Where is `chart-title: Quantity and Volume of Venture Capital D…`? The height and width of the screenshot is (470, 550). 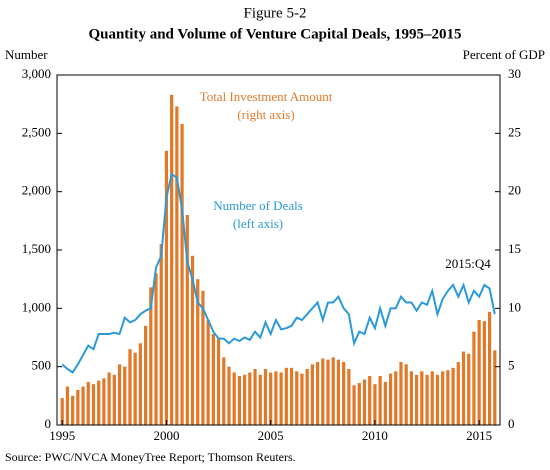 chart-title: Quantity and Volume of Venture Capital D… is located at coordinates (274, 34).